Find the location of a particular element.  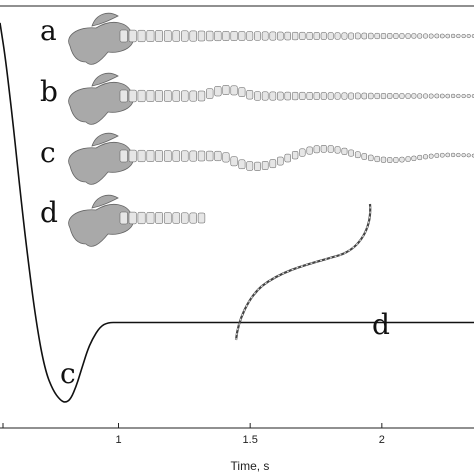

spine-a-fin is located at coordinates (105, 19).